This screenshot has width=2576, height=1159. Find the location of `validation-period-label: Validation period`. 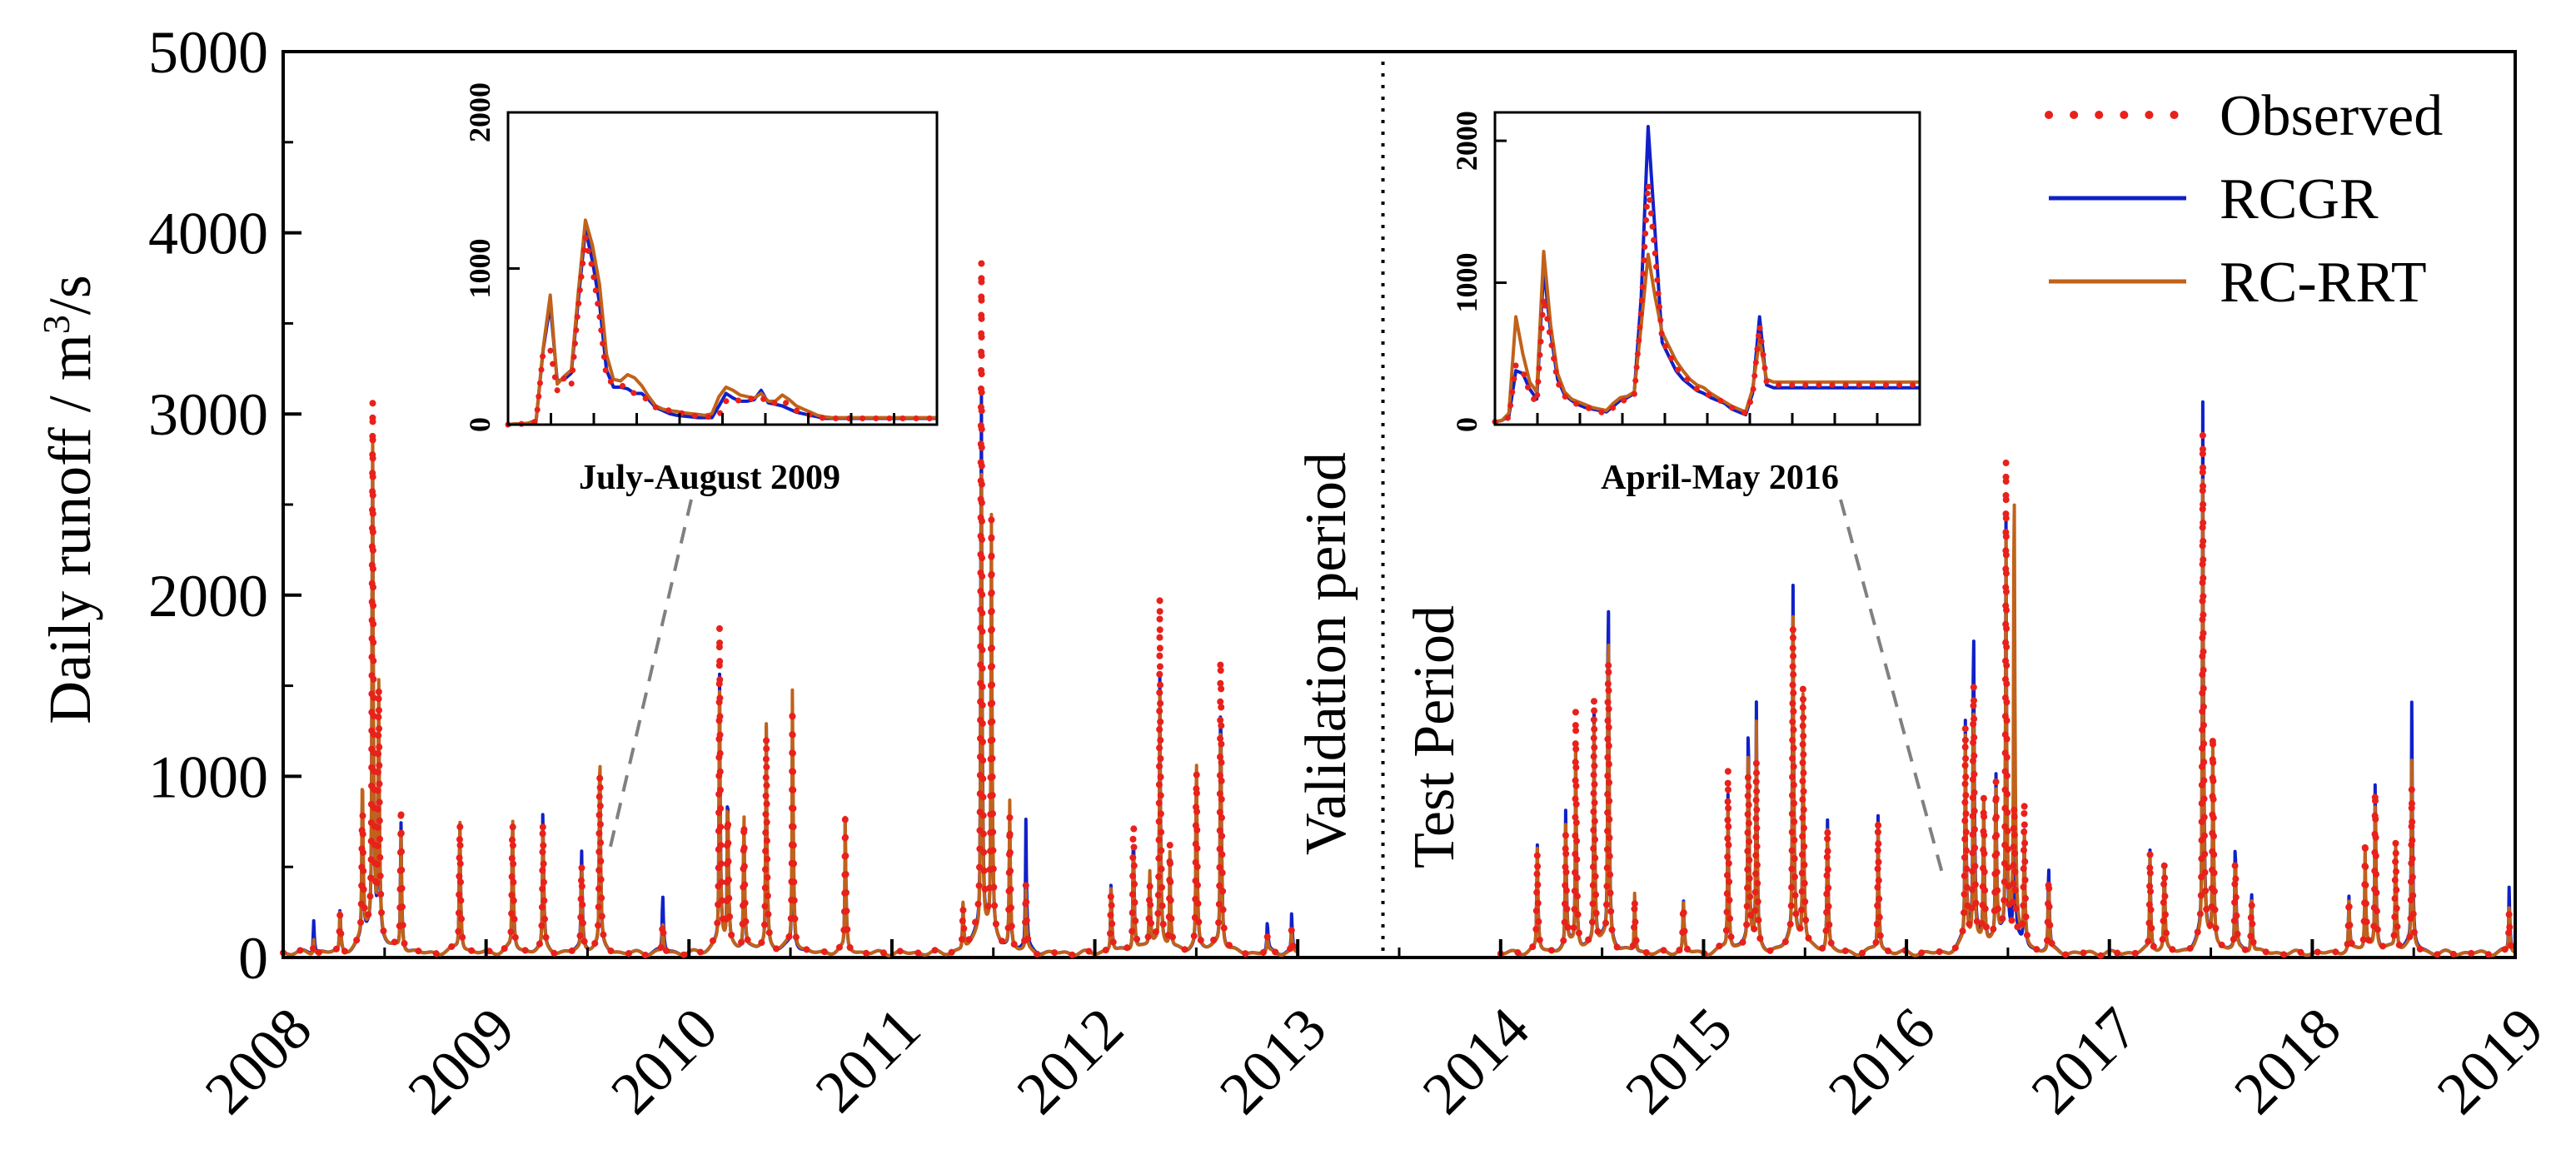

validation-period-label: Validation period is located at coordinates (1326, 653).